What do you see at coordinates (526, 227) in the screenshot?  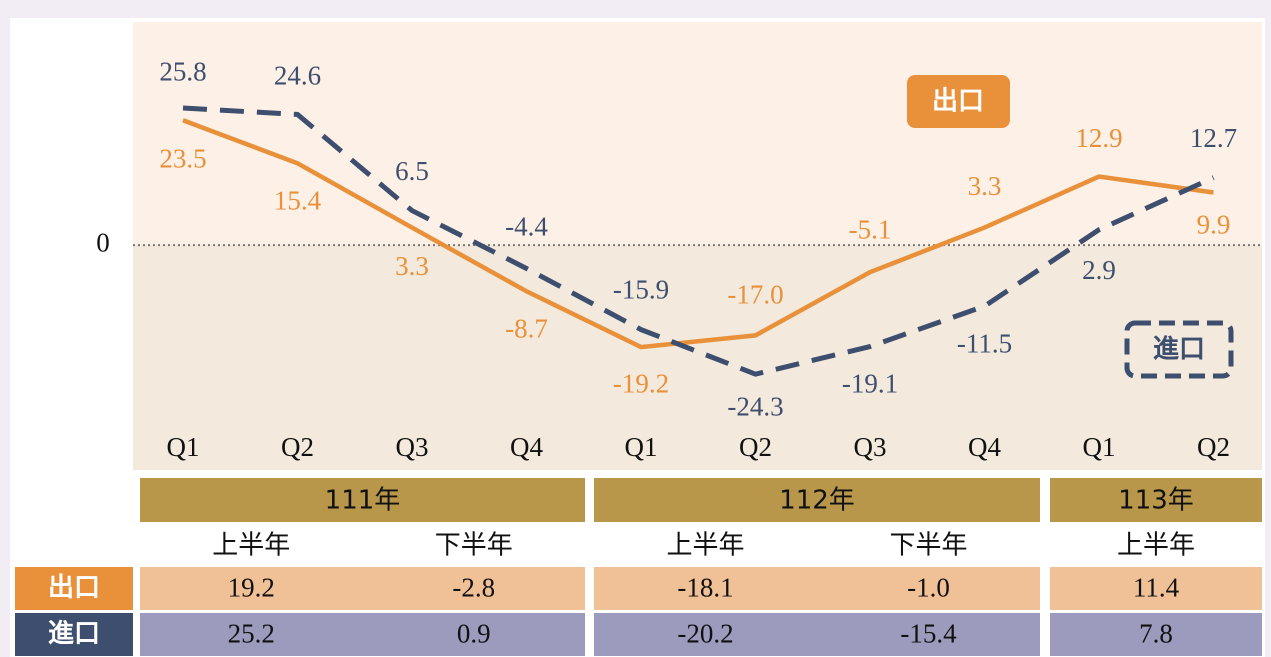 I see `data-label: -4.4` at bounding box center [526, 227].